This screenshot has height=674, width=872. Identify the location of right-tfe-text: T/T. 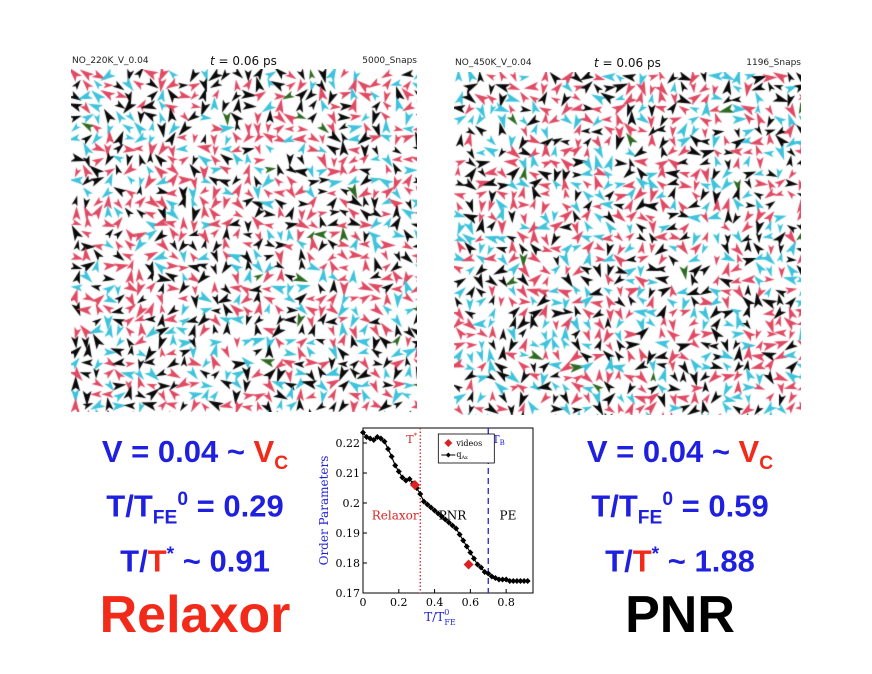
(614, 506).